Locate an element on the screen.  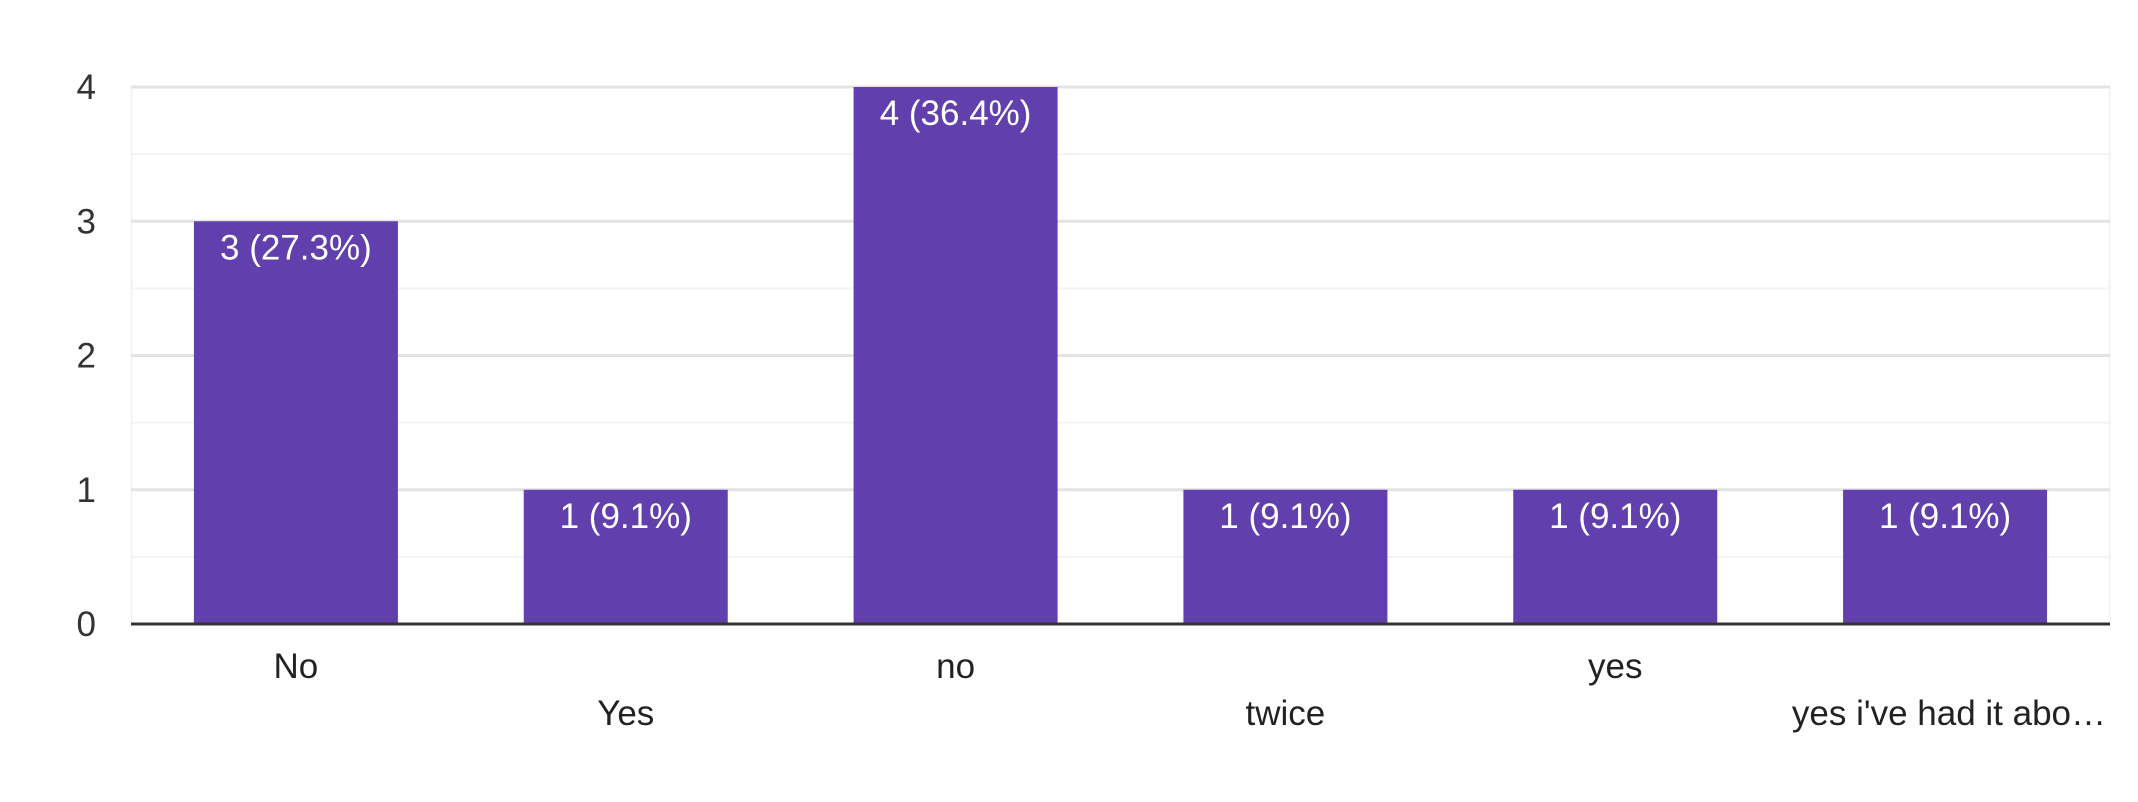
x-category-label: no is located at coordinates (955, 666).